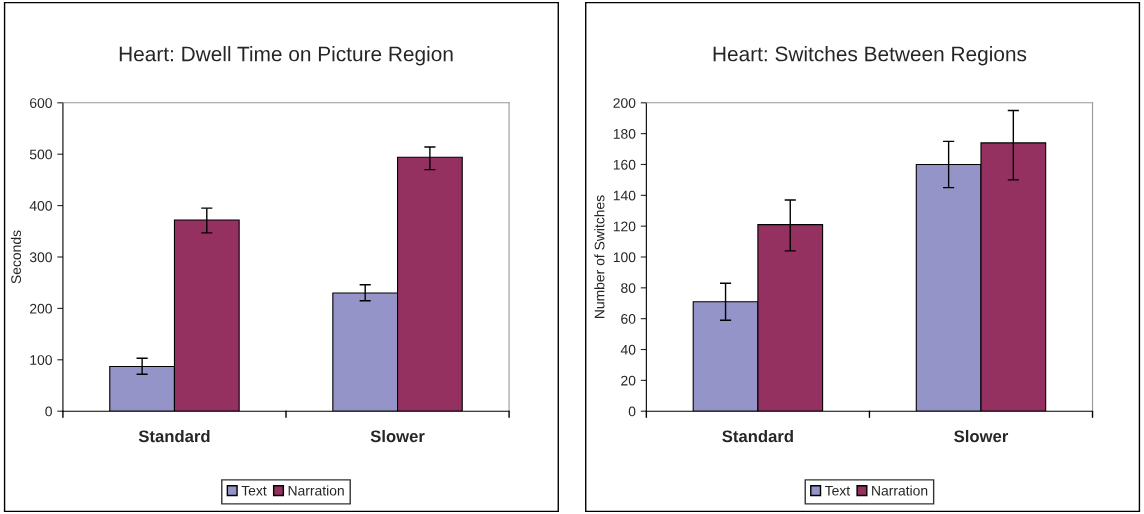 The image size is (1144, 514). What do you see at coordinates (624, 133) in the screenshot?
I see `y-tick-label: 180` at bounding box center [624, 133].